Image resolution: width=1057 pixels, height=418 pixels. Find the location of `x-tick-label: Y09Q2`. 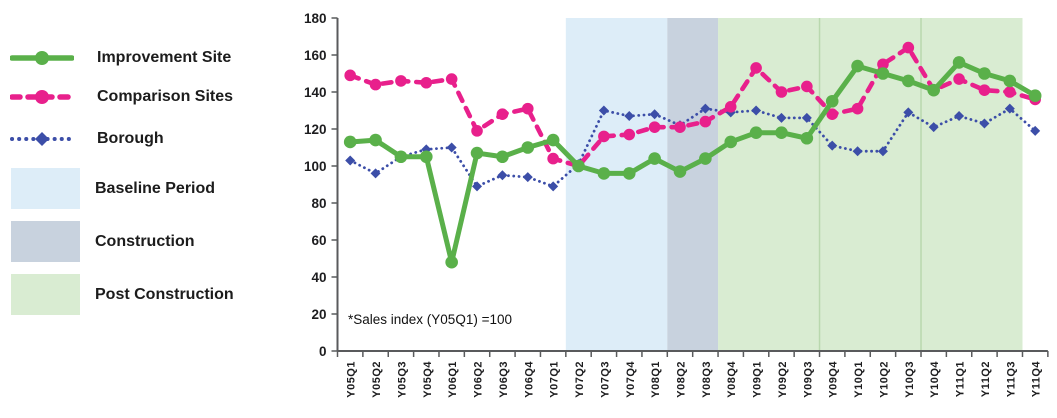

x-tick-label: Y09Q2 is located at coordinates (783, 379).